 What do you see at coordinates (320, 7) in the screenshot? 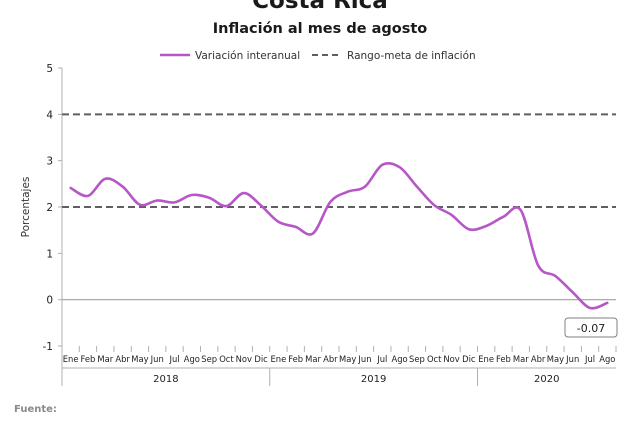
I see `chart-title: Costa Rica` at bounding box center [320, 7].